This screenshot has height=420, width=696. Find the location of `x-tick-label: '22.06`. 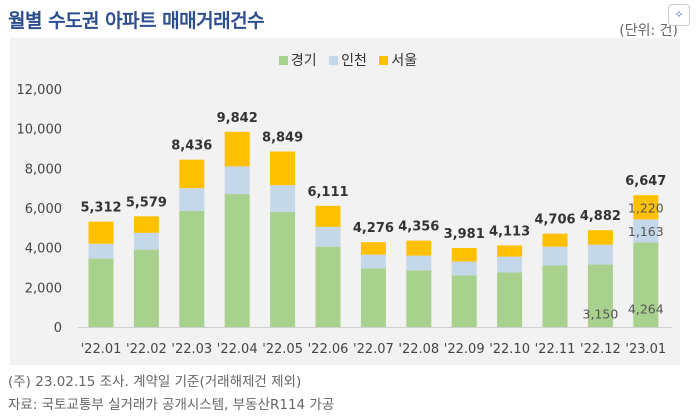

x-tick-label: '22.06 is located at coordinates (328, 349).